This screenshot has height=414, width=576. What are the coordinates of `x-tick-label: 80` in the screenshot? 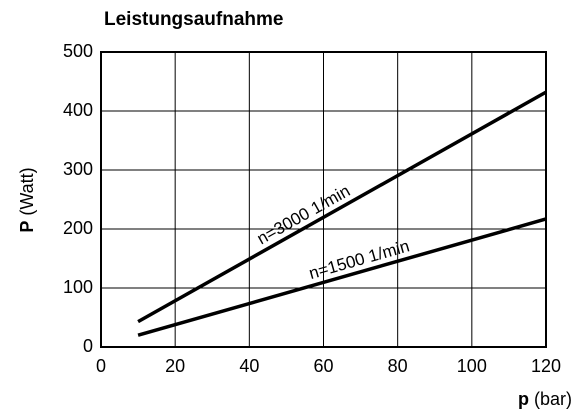 It's located at (398, 366).